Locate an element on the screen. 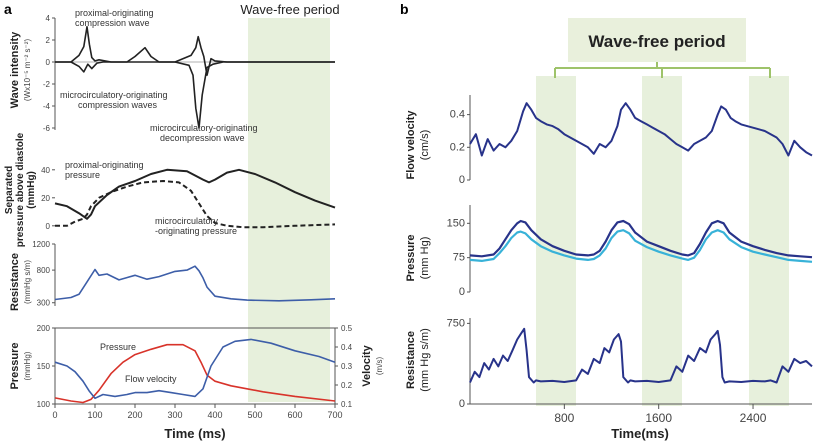 Image resolution: width=813 pixels, height=446 pixels. b2-series-low is located at coordinates (641, 246).